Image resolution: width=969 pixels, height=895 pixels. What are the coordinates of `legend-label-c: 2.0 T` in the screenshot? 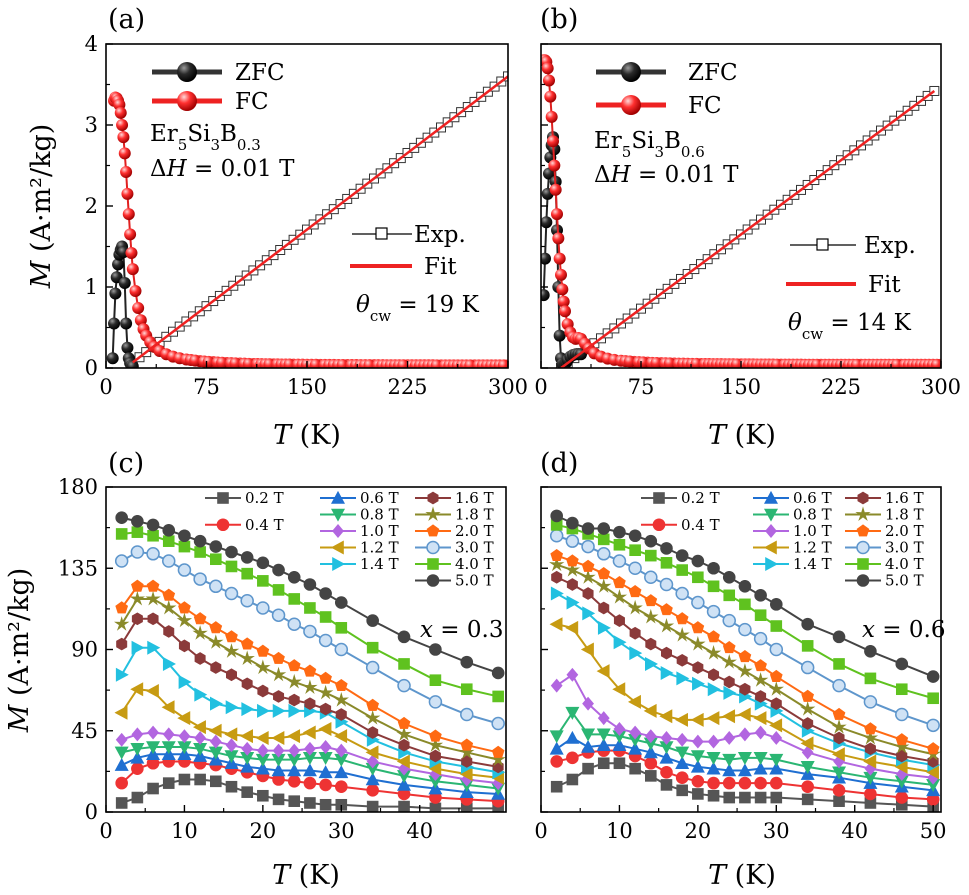 It's located at (474, 531).